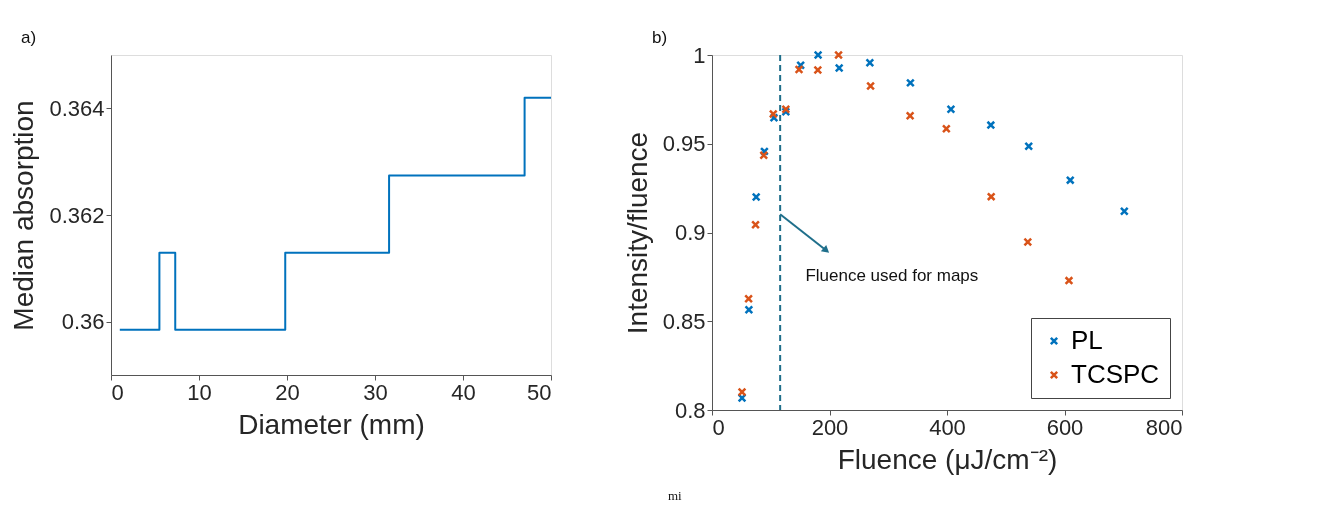 The image size is (1321, 531). Describe the element at coordinates (199, 392) in the screenshot. I see `x-tick-label: 10` at that location.